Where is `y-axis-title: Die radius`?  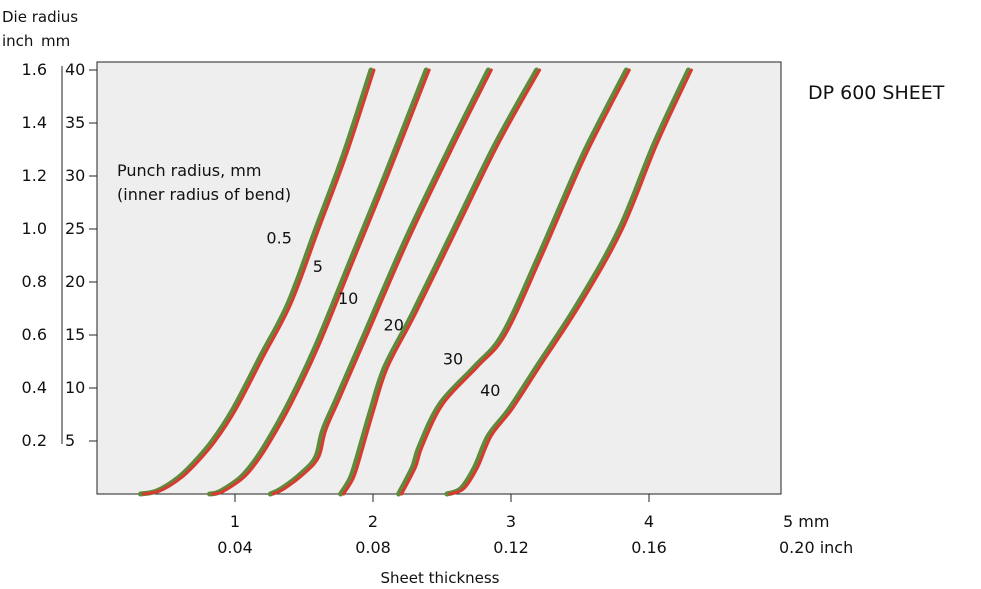 y-axis-title: Die radius is located at coordinates (40, 17).